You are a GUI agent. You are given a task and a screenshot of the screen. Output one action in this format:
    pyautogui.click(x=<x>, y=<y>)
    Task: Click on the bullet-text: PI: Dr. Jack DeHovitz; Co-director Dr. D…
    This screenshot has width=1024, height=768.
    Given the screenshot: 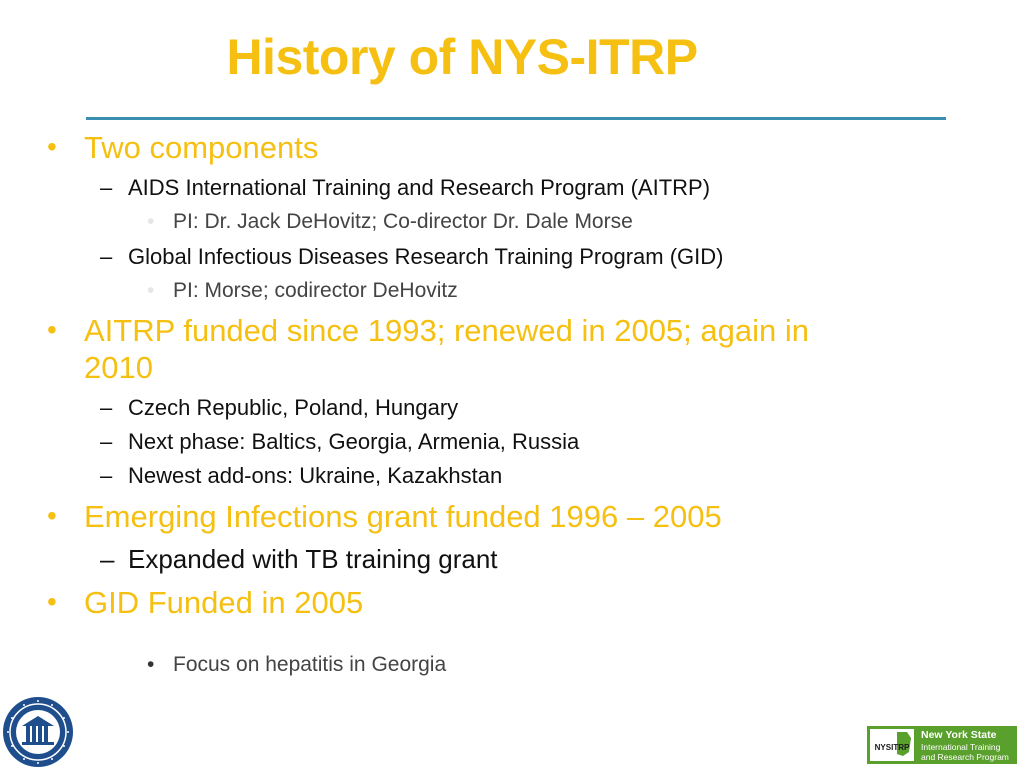 What is the action you would take?
    pyautogui.click(x=403, y=221)
    